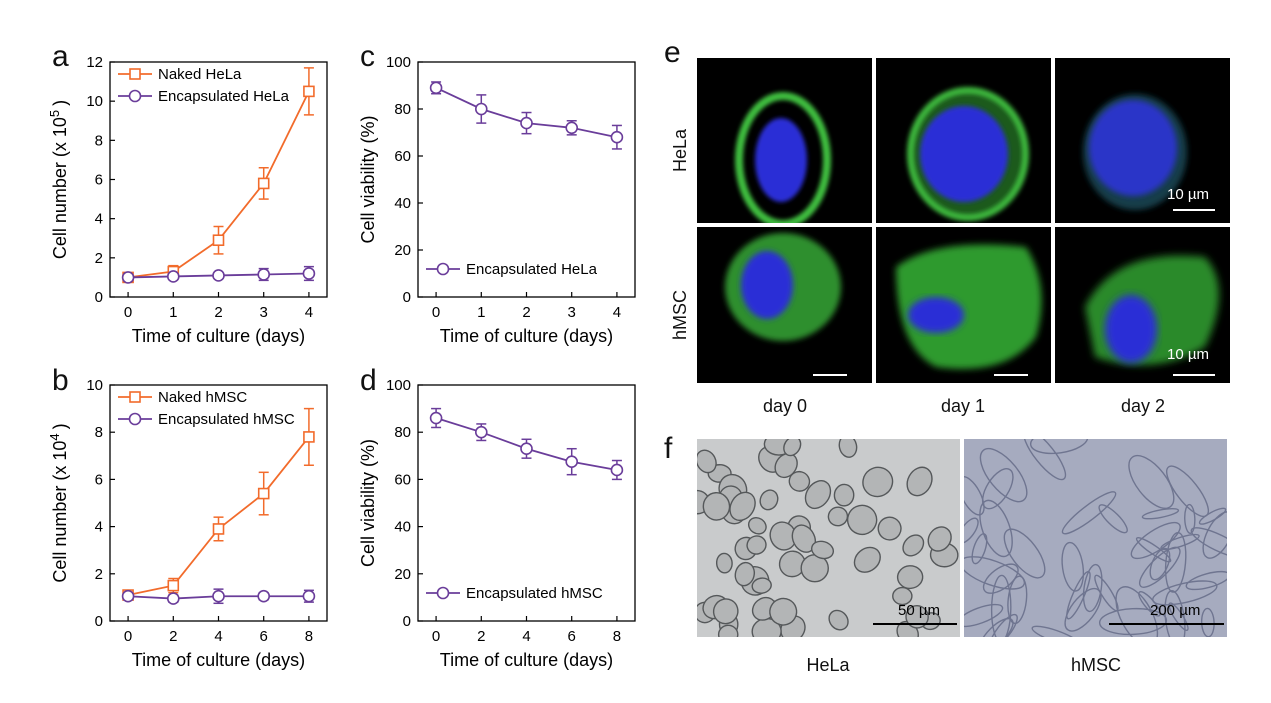 The width and height of the screenshot is (1271, 703). What do you see at coordinates (436, 312) in the screenshot?
I see `x-tick-label: 0` at bounding box center [436, 312].